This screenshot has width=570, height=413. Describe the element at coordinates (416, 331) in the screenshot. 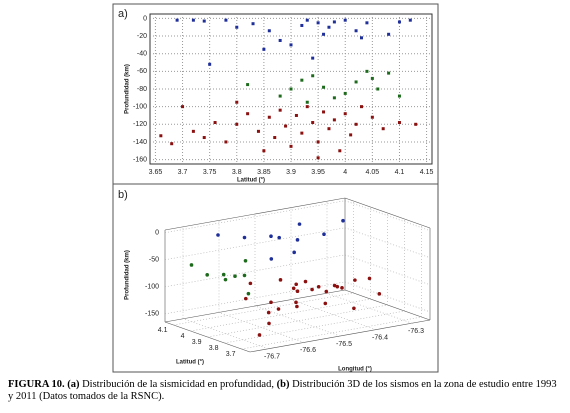

I see `x-tick-label: -76.3` at that location.